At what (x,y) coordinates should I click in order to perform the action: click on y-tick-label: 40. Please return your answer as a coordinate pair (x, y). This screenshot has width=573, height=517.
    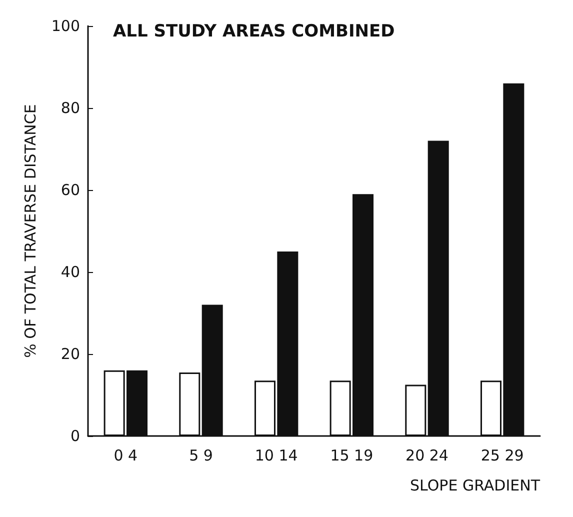
    Looking at the image, I should click on (70, 272).